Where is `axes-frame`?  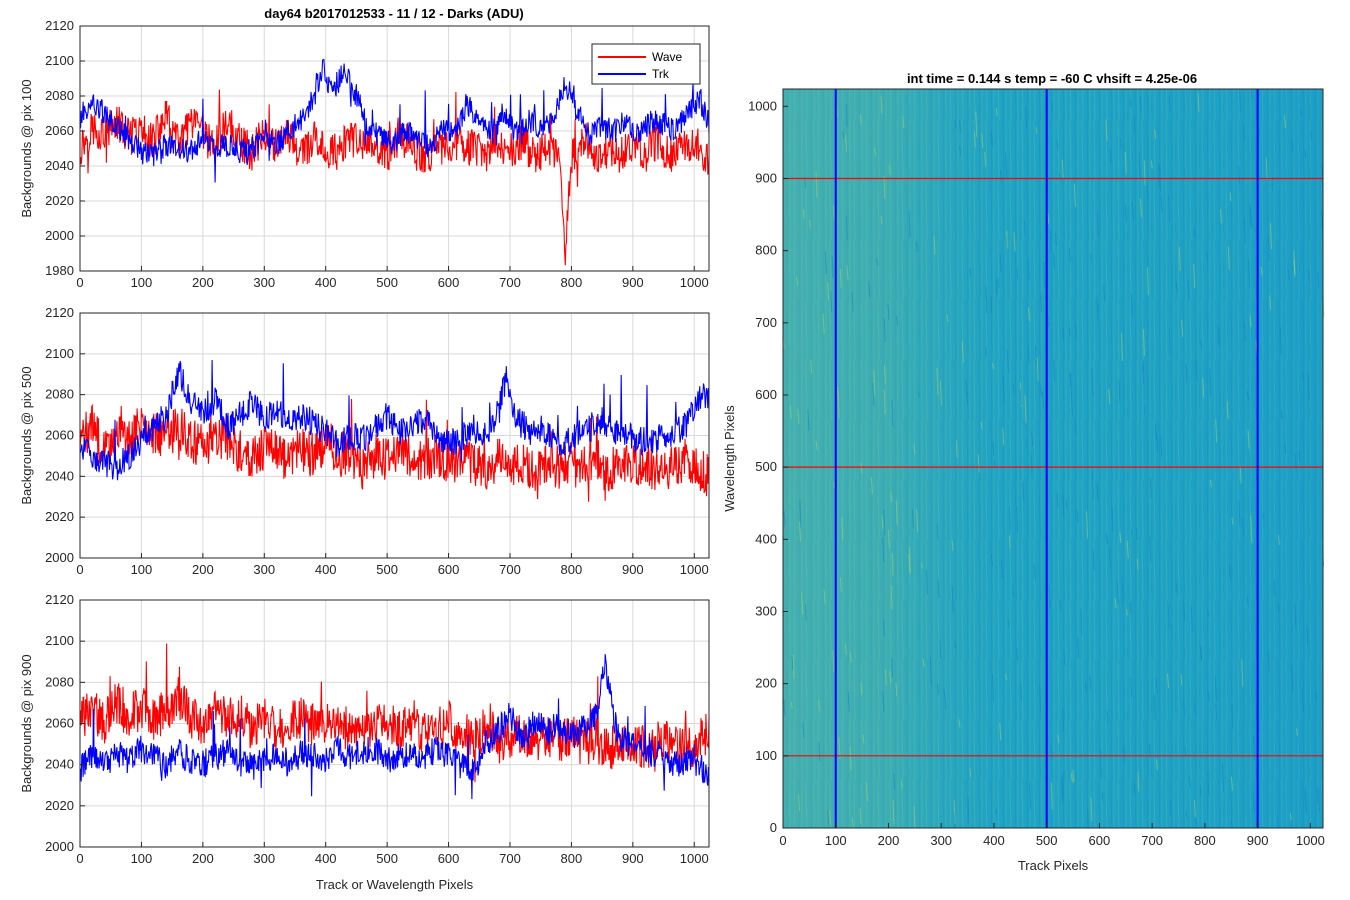 axes-frame is located at coordinates (394, 148).